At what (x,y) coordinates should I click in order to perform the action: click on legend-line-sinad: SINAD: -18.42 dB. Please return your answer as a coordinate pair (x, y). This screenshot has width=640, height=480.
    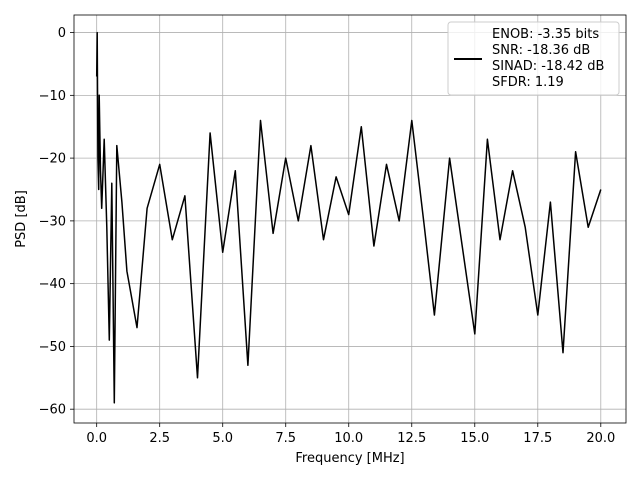
    Looking at the image, I should click on (548, 66).